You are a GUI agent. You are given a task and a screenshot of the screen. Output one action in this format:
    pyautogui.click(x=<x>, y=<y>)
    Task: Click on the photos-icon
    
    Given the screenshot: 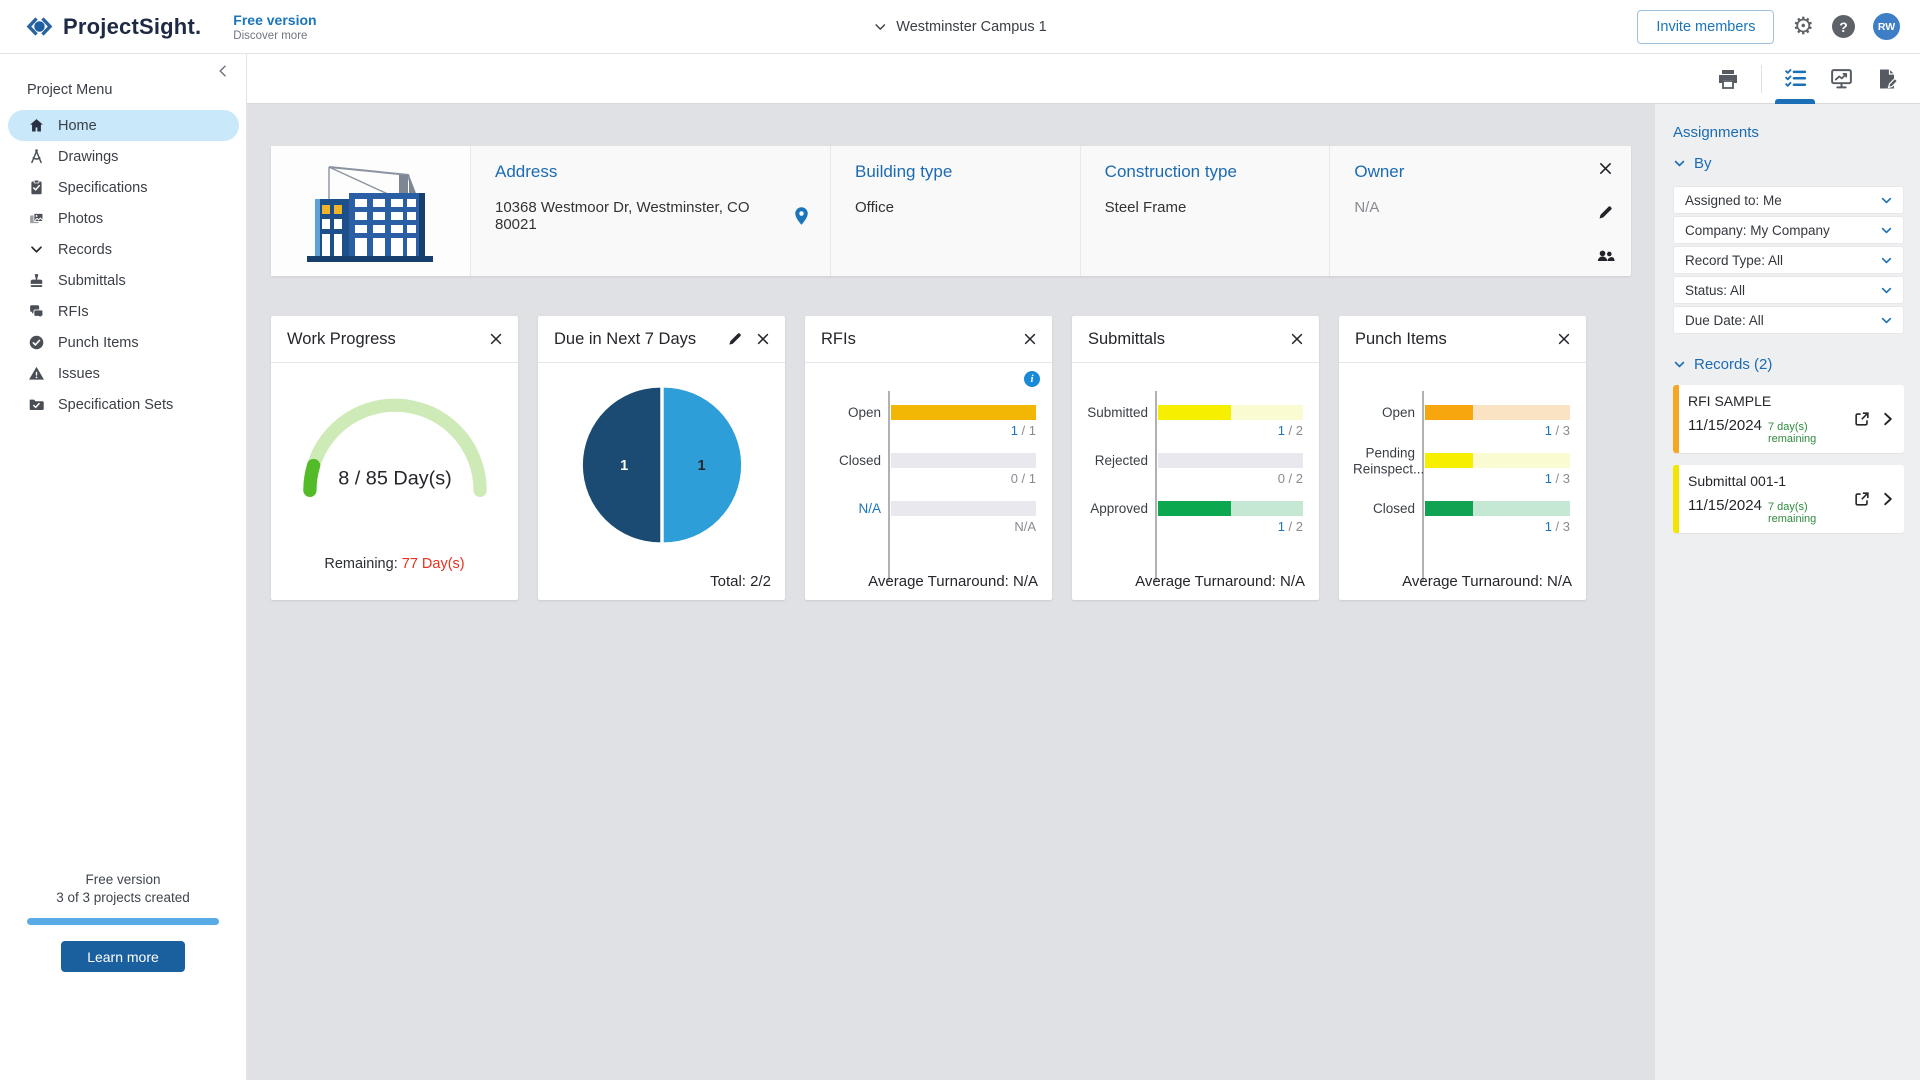 What is the action you would take?
    pyautogui.click(x=36, y=219)
    